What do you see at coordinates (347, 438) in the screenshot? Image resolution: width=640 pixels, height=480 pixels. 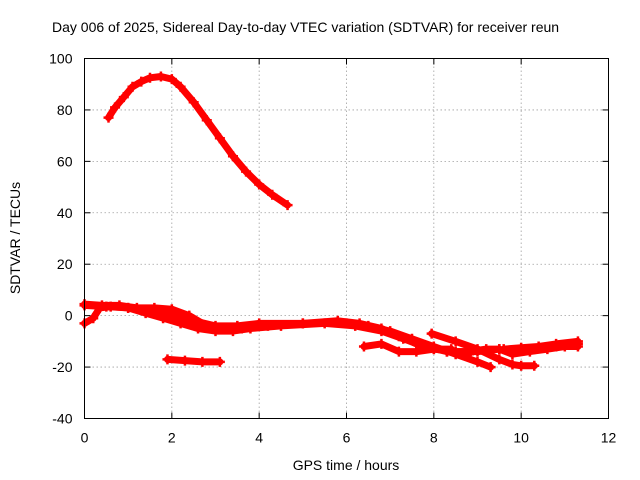 I see `x-tick-label: 6` at bounding box center [347, 438].